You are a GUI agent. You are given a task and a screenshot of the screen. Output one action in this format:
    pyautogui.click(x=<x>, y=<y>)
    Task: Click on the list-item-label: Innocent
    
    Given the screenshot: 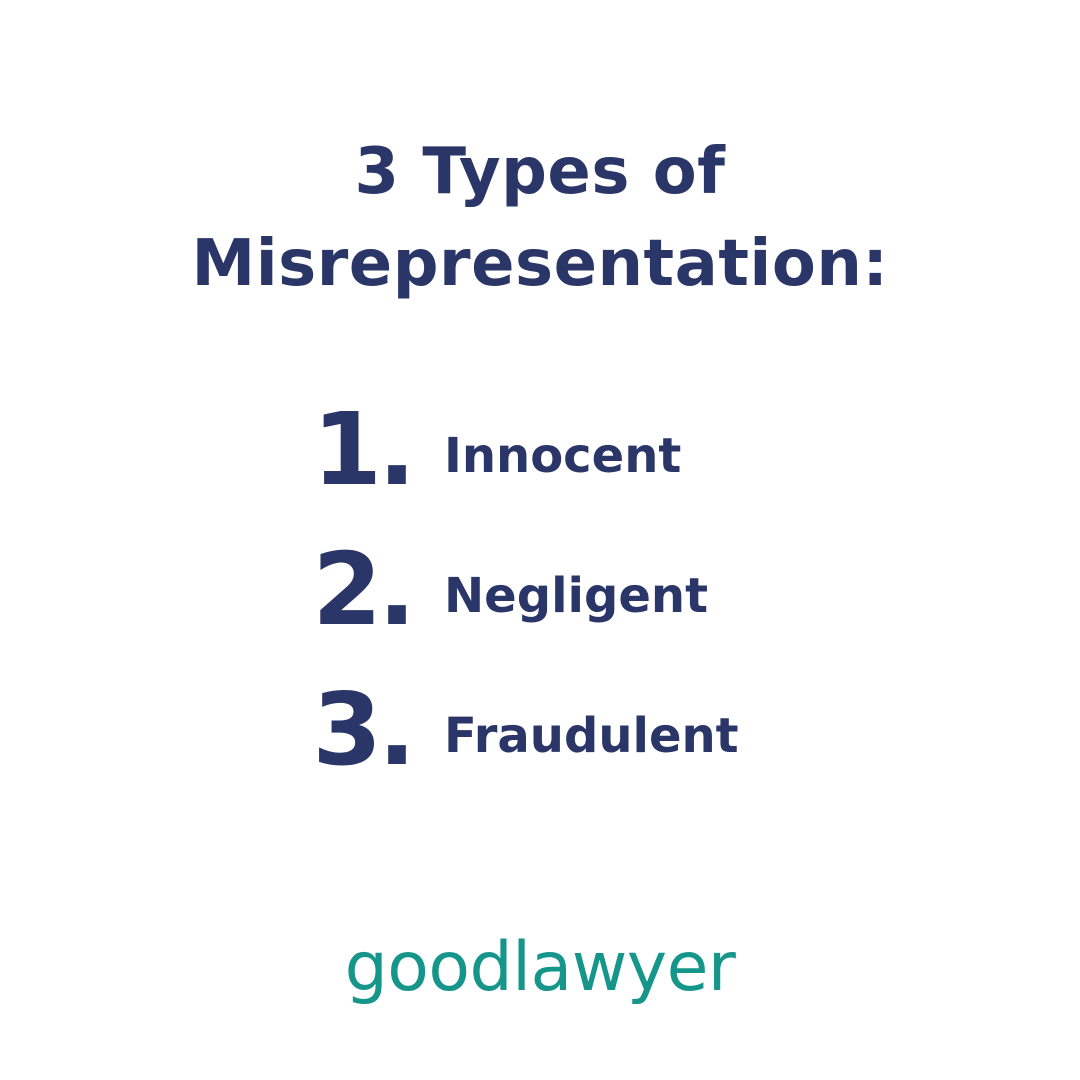 What is the action you would take?
    pyautogui.click(x=563, y=456)
    